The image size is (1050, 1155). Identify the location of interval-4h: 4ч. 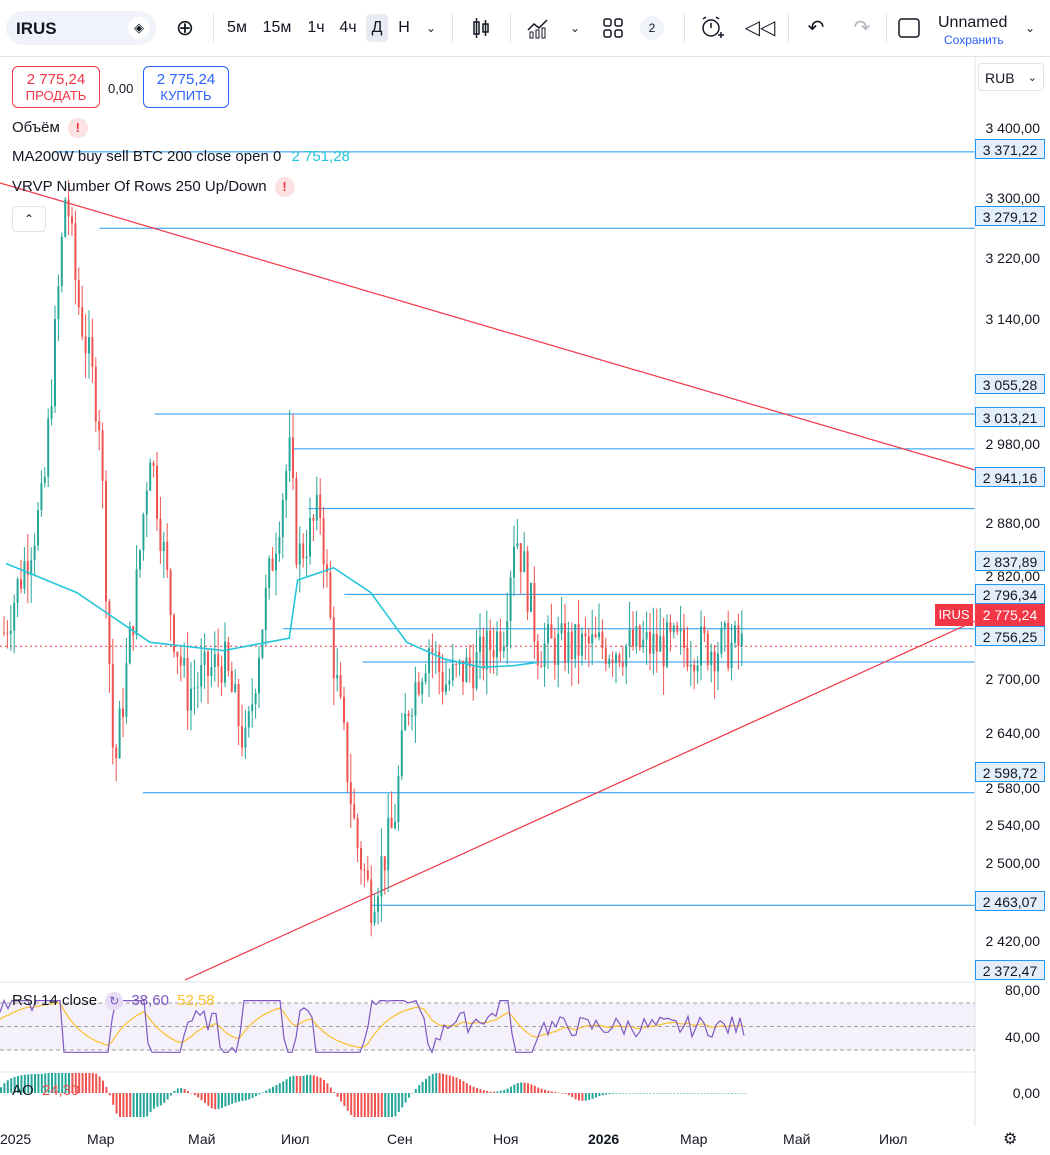
(348, 27).